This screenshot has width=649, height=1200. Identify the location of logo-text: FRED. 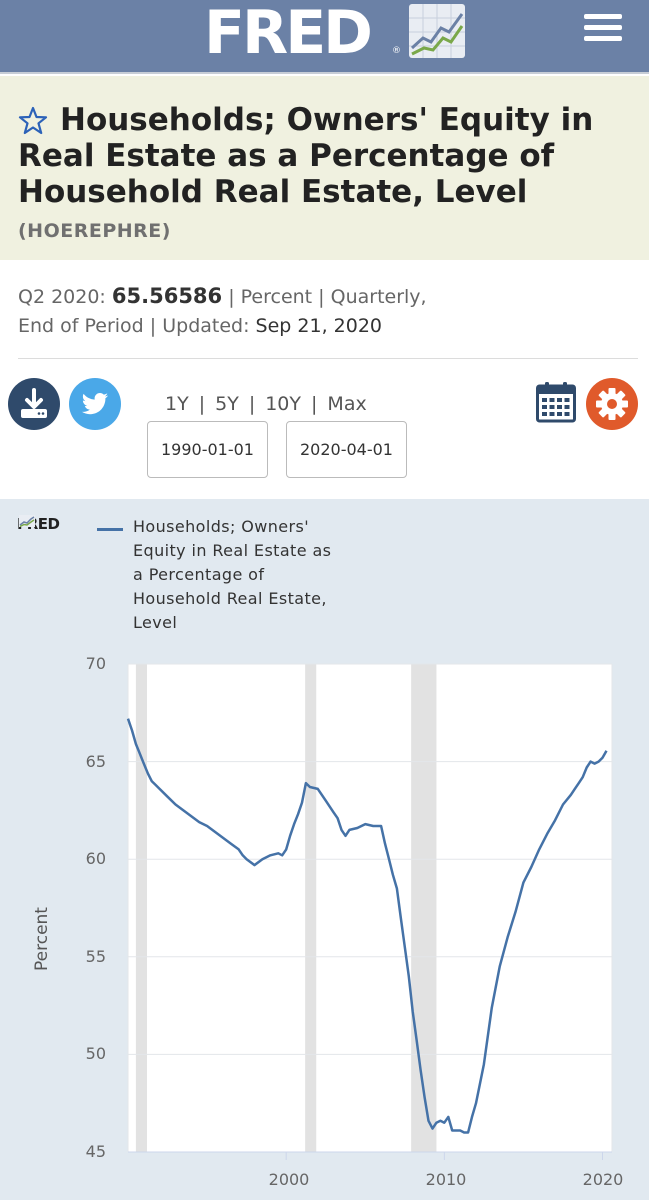
(288, 34).